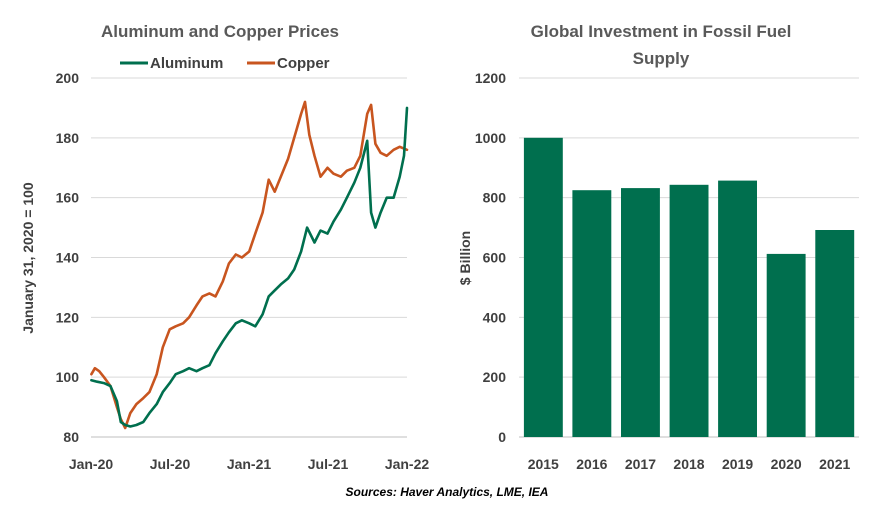  I want to click on price-chart-x-tick-label: Jan-20, so click(91, 464).